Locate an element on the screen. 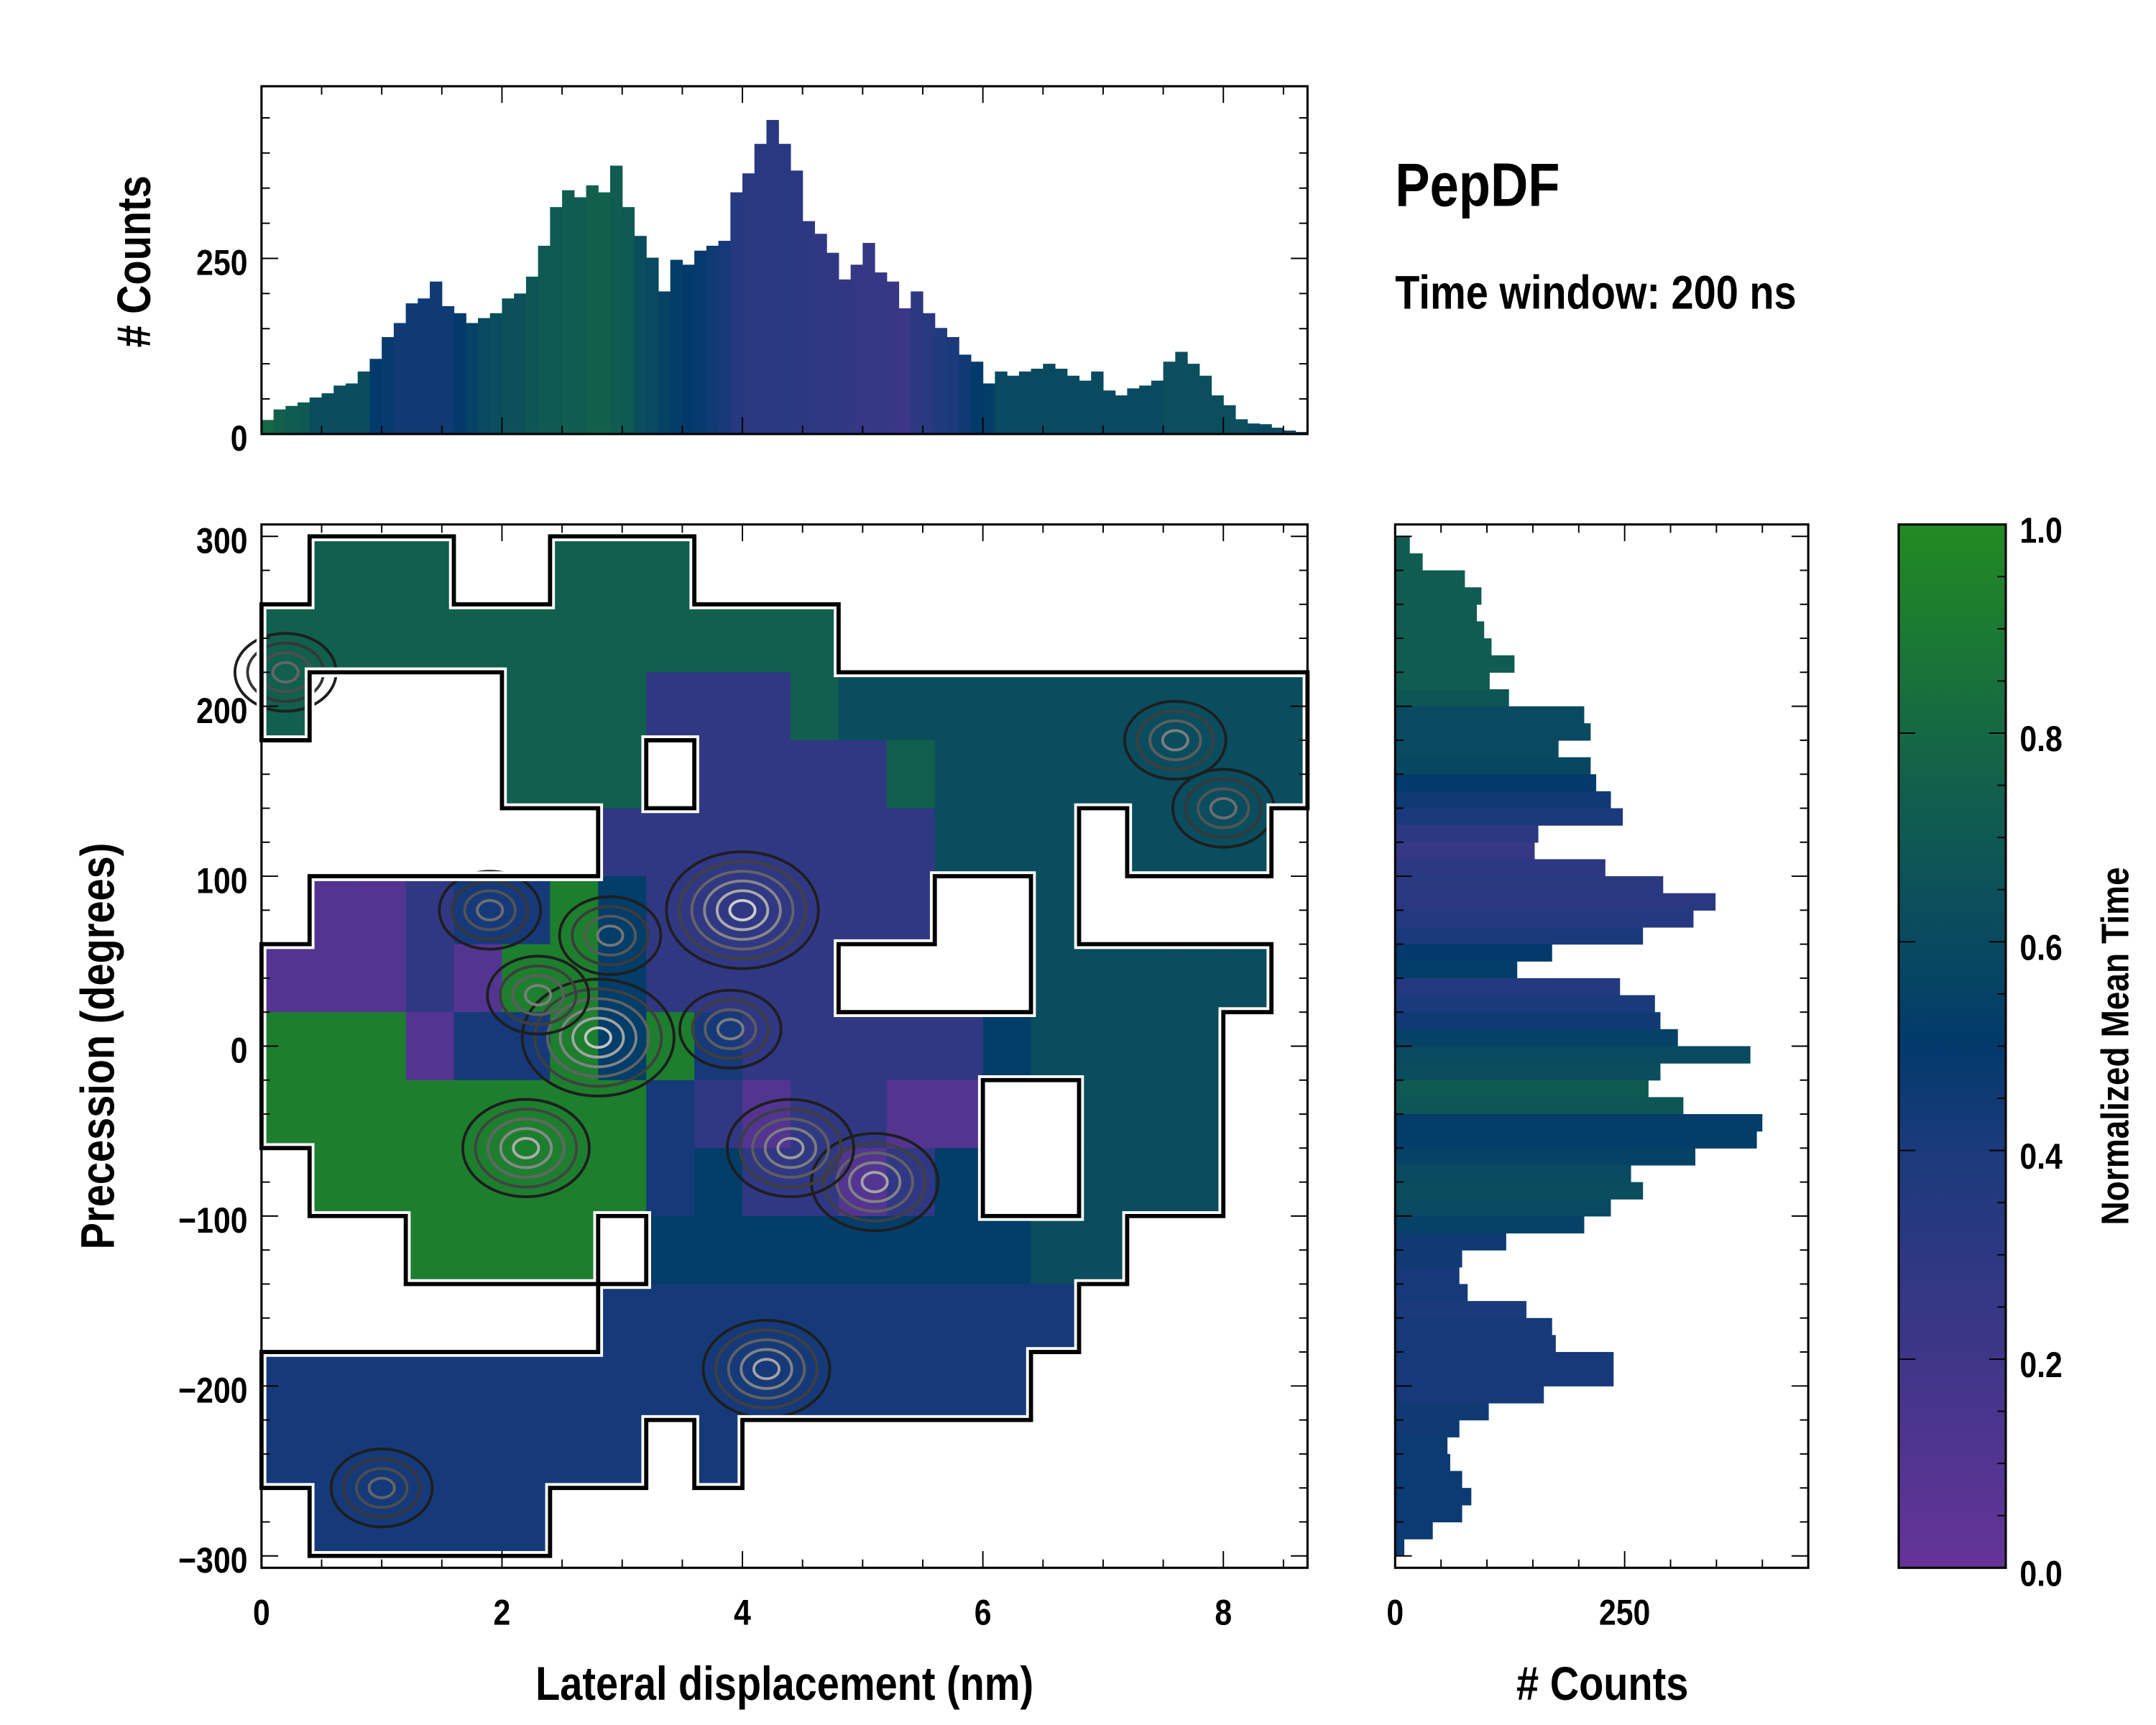 The height and width of the screenshot is (1725, 2156). right-histogram: 0 250 is located at coordinates (1598, 1077).